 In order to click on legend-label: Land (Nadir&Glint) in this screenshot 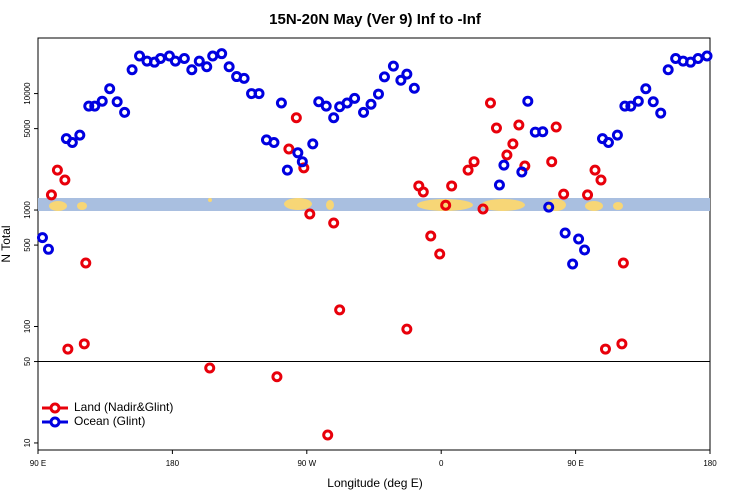, I will do `click(123, 407)`.